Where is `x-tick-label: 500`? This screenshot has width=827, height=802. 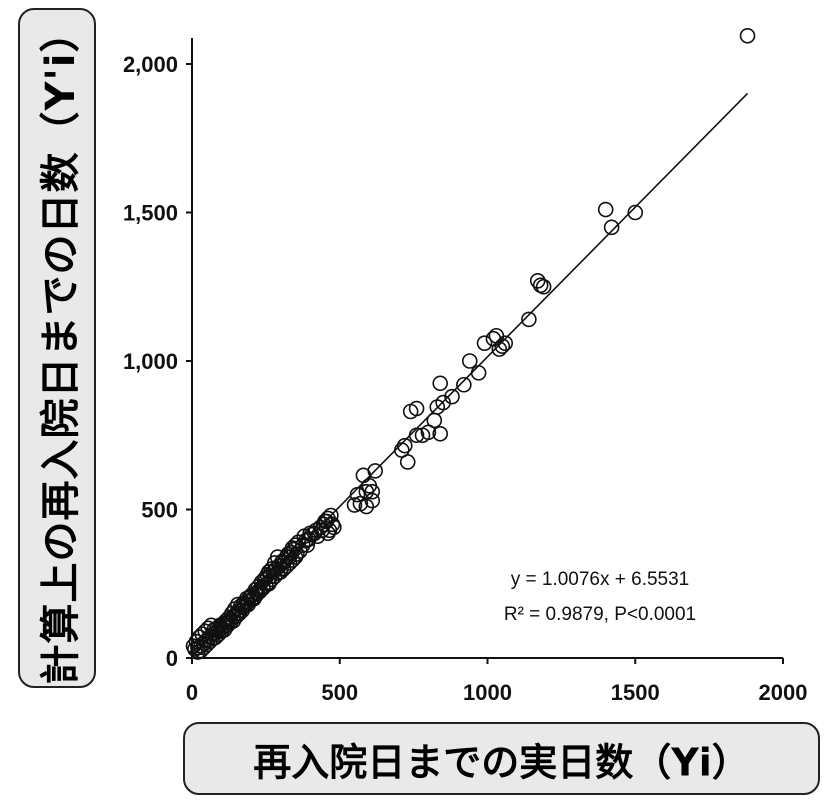
x-tick-label: 500 is located at coordinates (339, 692).